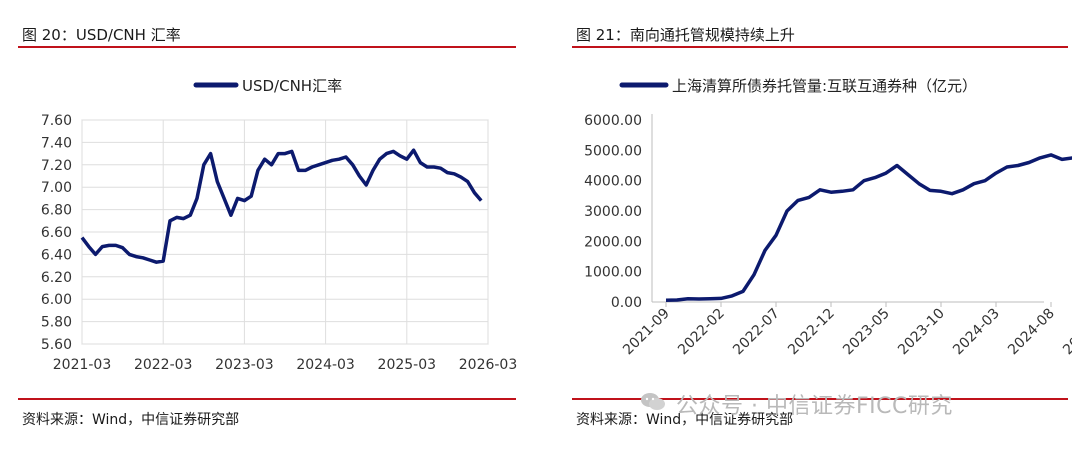 The height and width of the screenshot is (450, 1080). Describe the element at coordinates (824, 86) in the screenshot. I see `legend-label: 上海清算所债券托管量:互联互通券种（亿元）` at that location.